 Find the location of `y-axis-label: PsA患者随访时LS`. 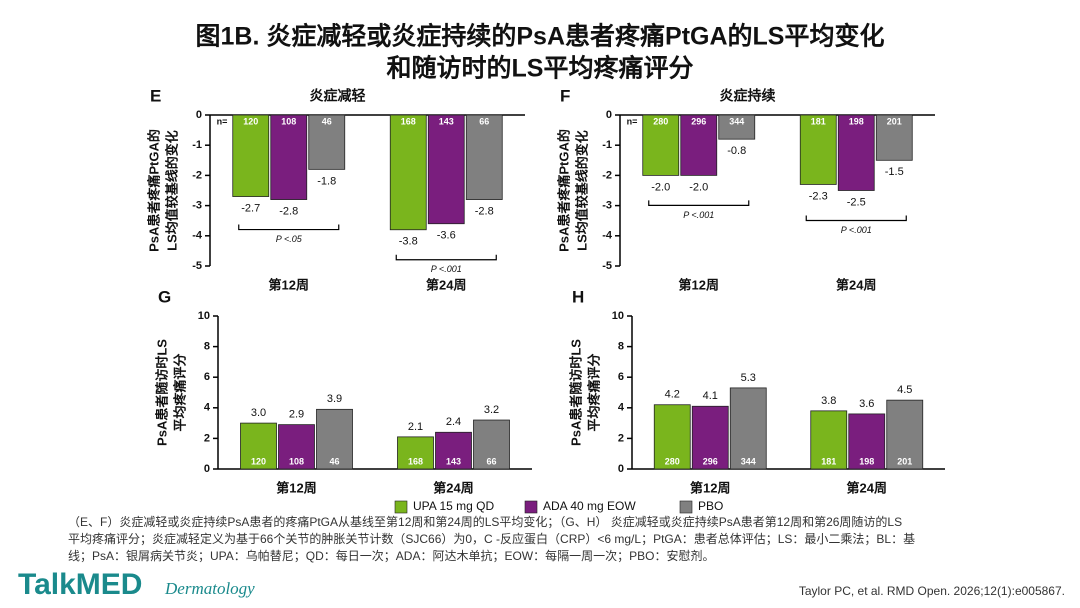

y-axis-label: PsA患者随访时LS is located at coordinates (161, 392).